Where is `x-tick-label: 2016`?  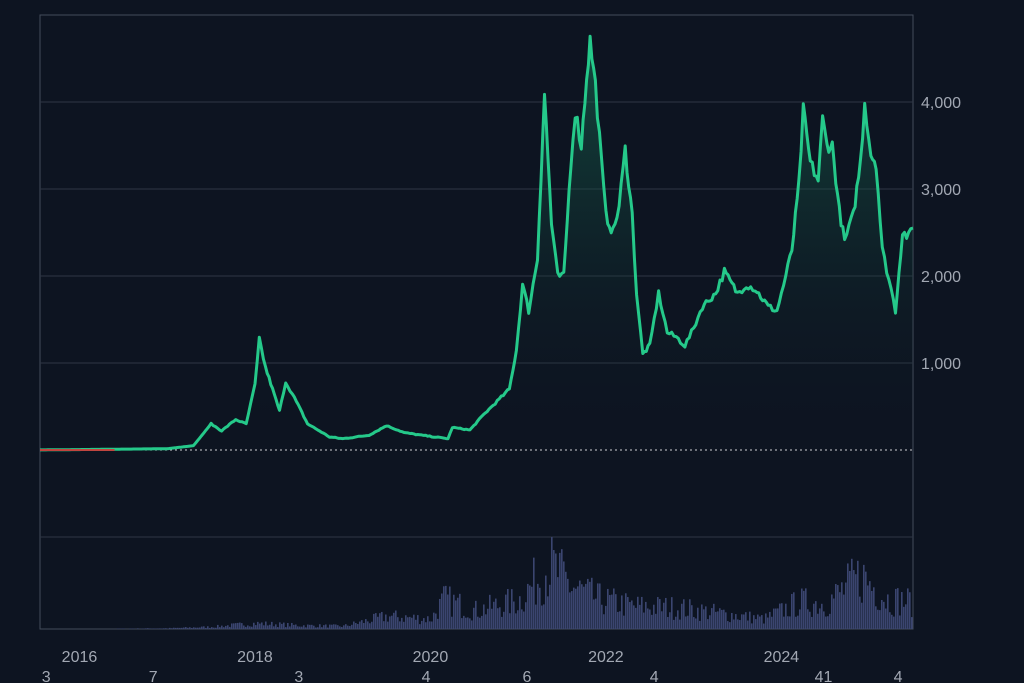 x-tick-label: 2016 is located at coordinates (80, 657).